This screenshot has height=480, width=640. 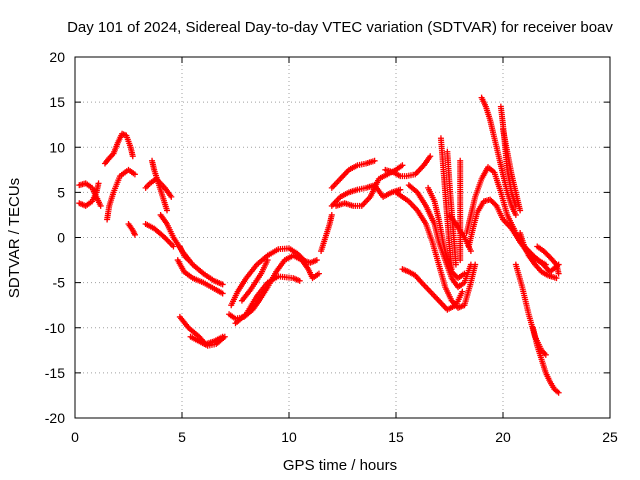 What do you see at coordinates (118, 148) in the screenshot?
I see `data-series-arc-d` at bounding box center [118, 148].